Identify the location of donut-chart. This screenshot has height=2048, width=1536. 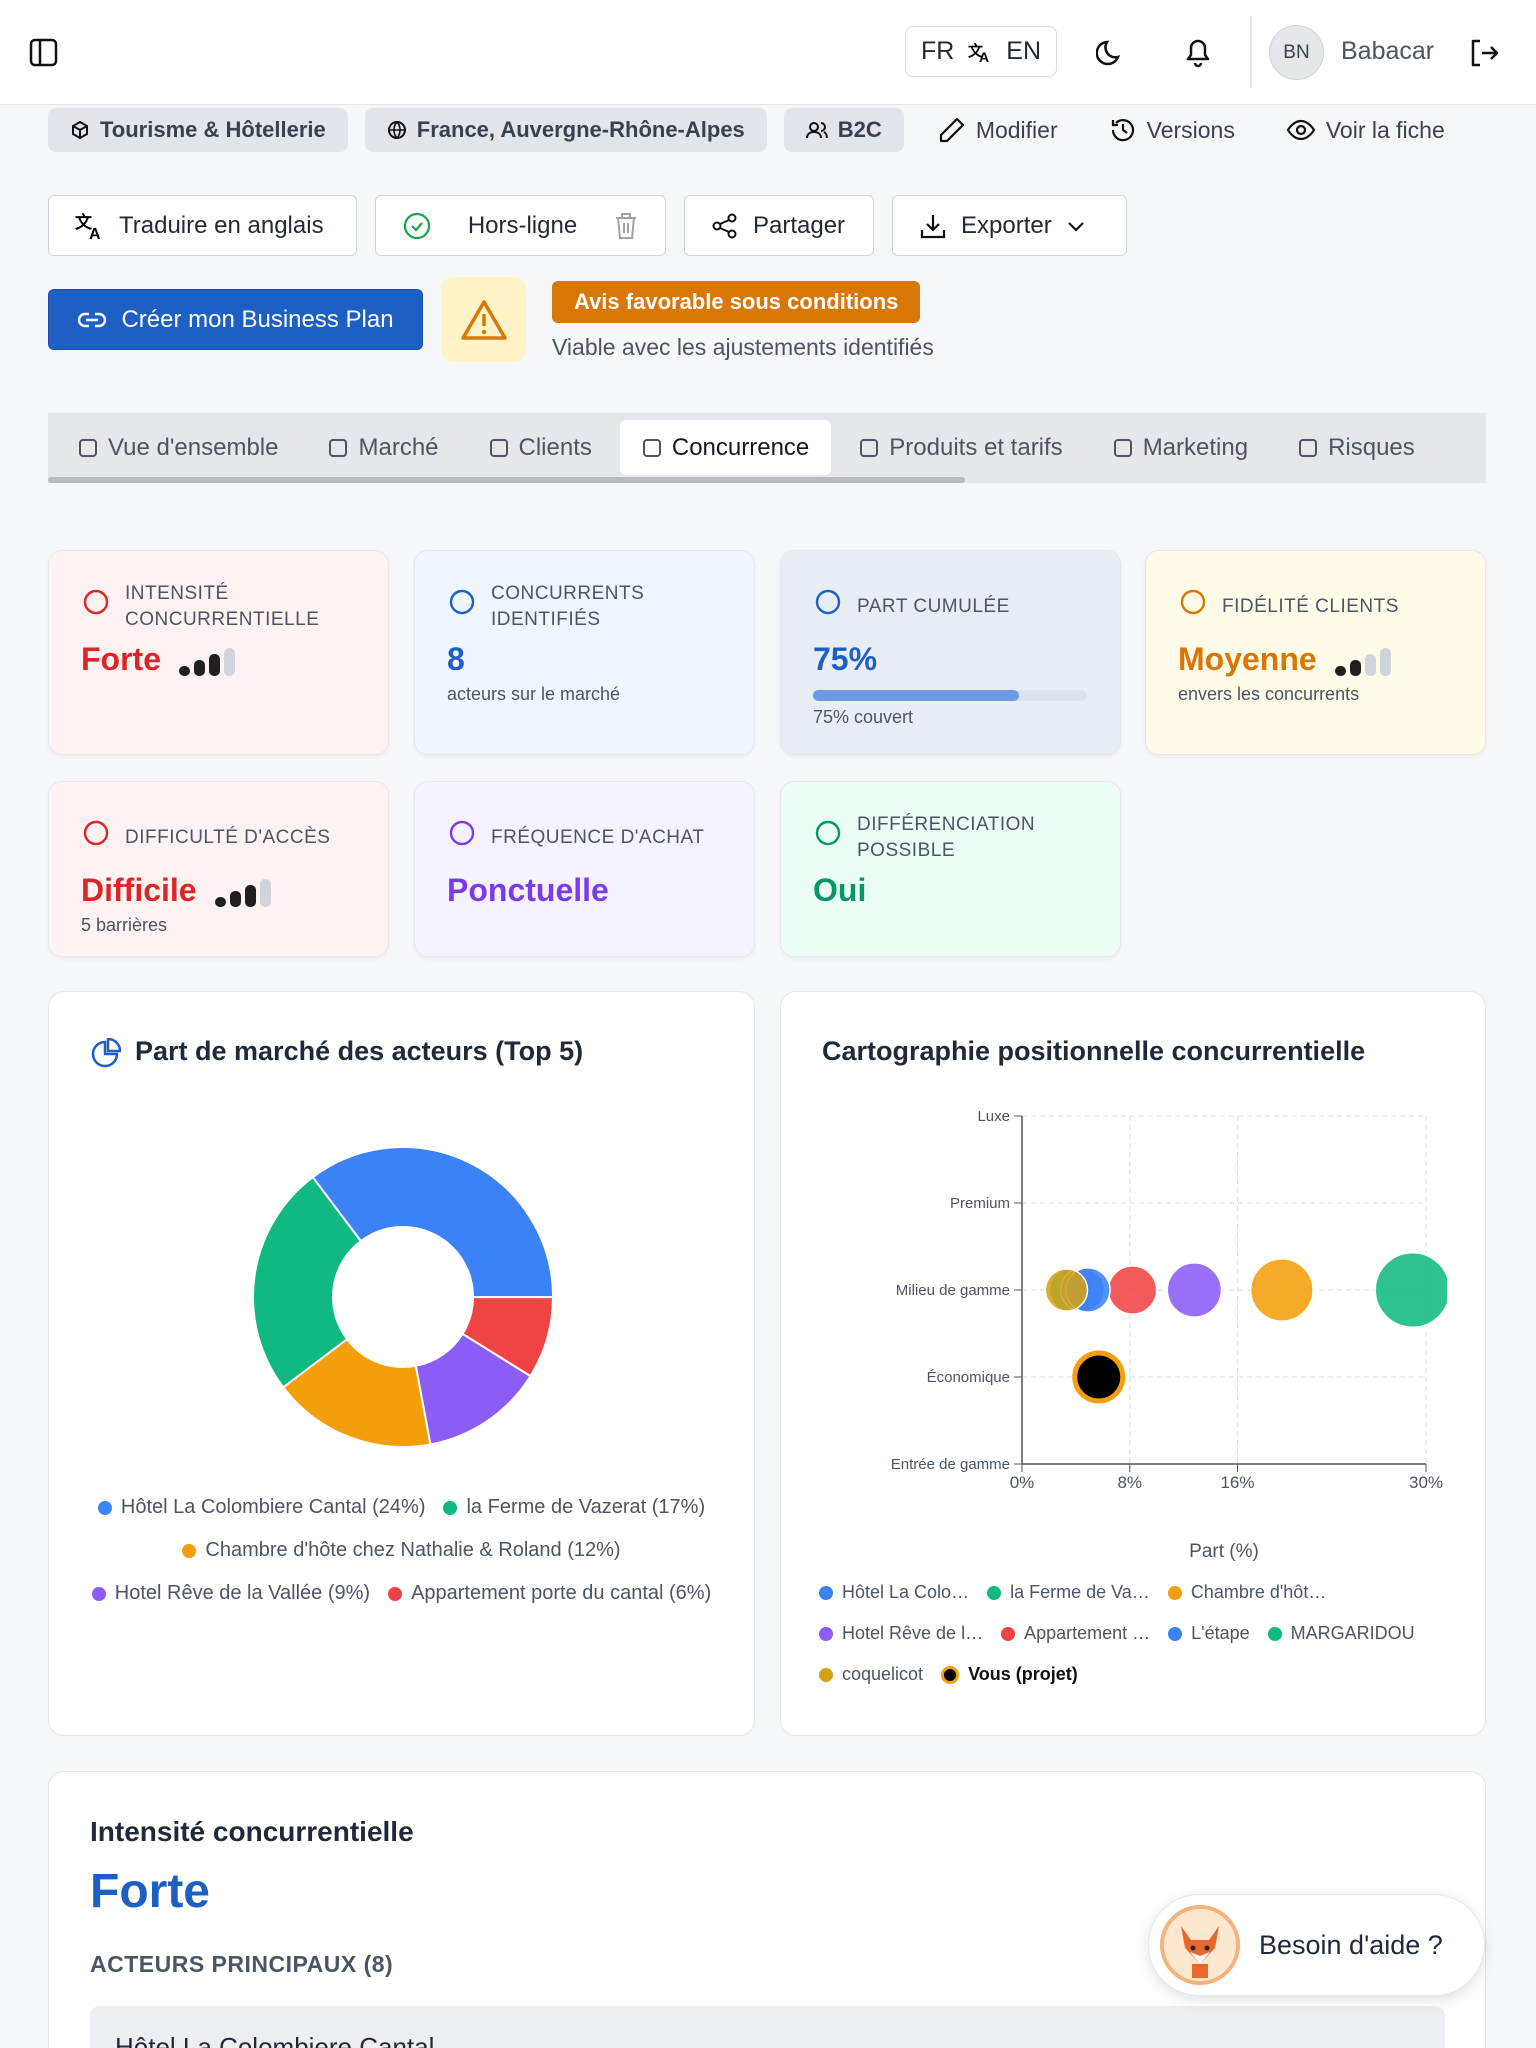
(403, 1297).